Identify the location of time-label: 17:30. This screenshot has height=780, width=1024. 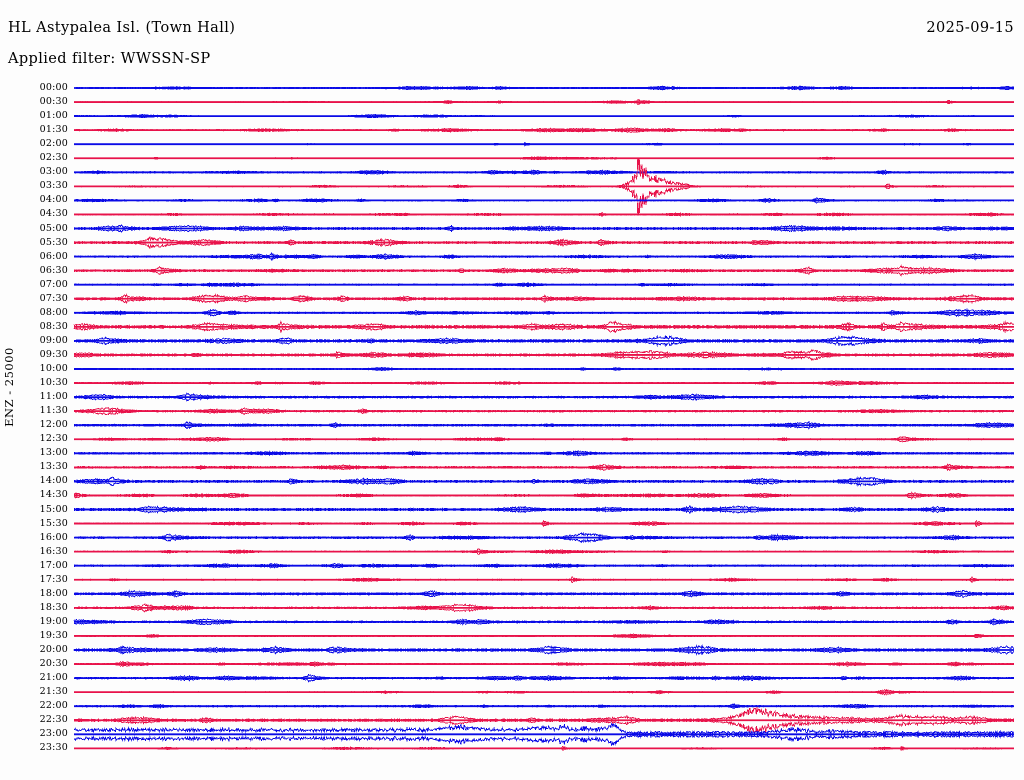
(53, 579).